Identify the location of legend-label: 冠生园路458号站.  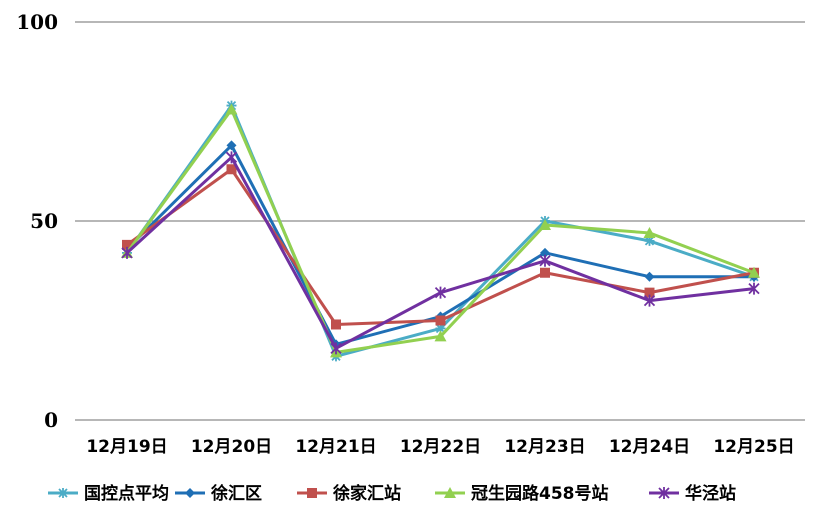
(540, 493).